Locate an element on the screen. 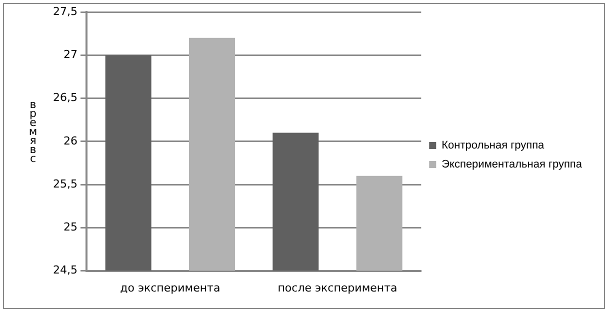  y-tick-label: 27,5 is located at coordinates (65, 11).